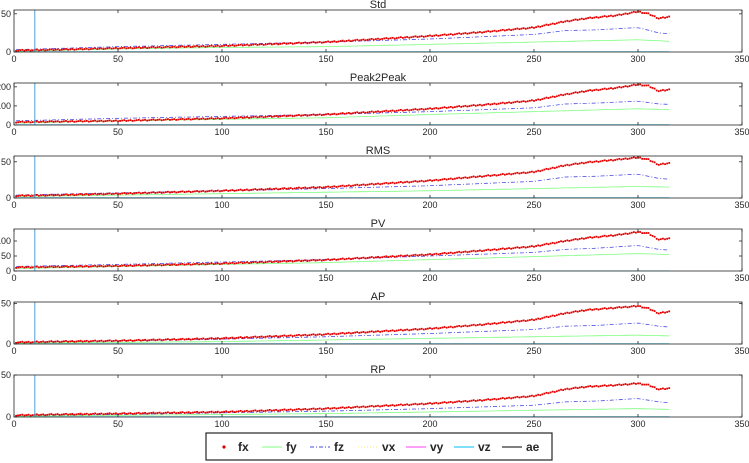  I want to click on plot-area, so click(343, 323).